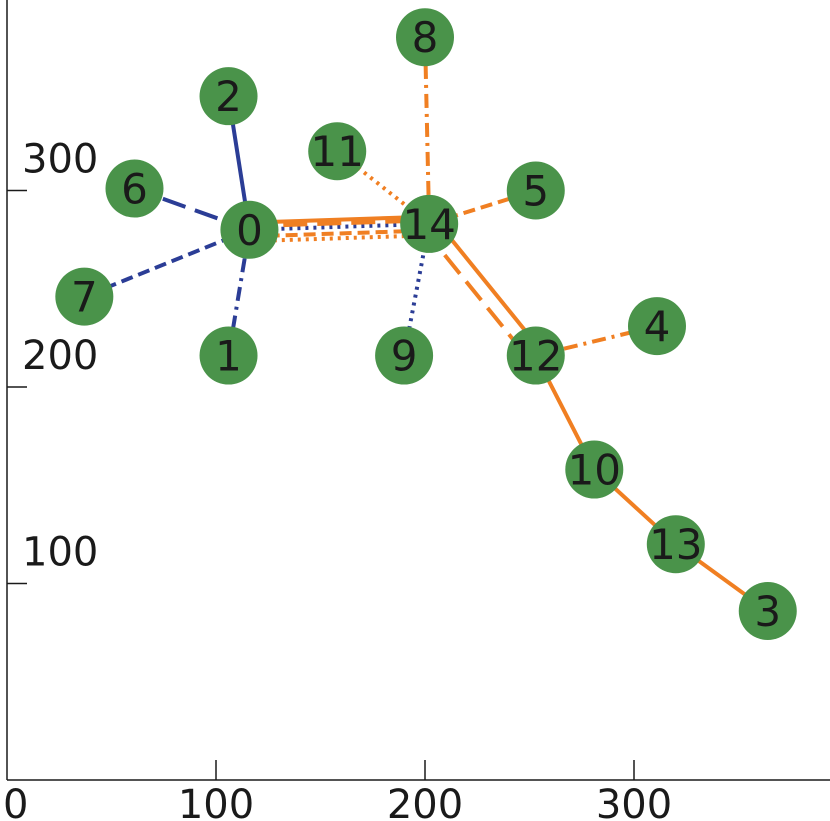 This screenshot has height=821, width=830. I want to click on node-label: 12, so click(535, 356).